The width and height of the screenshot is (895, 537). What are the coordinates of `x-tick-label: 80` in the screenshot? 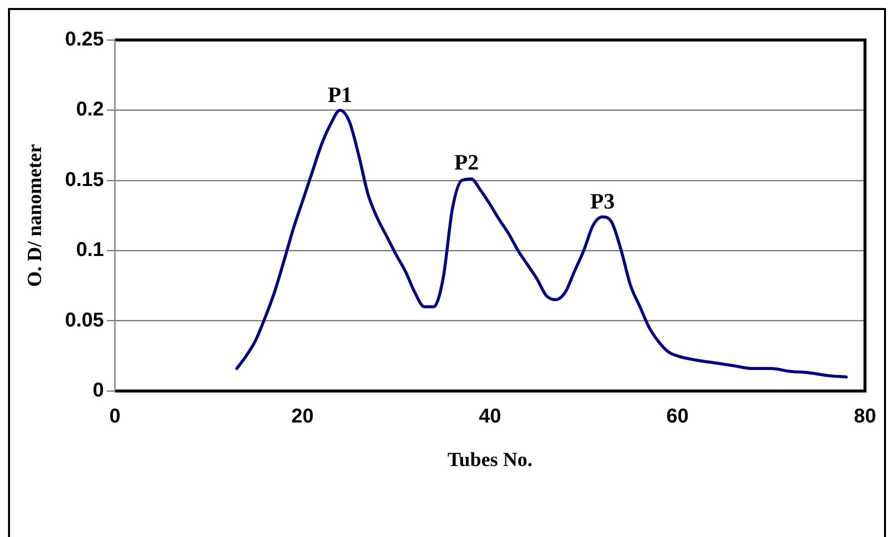 It's located at (865, 417).